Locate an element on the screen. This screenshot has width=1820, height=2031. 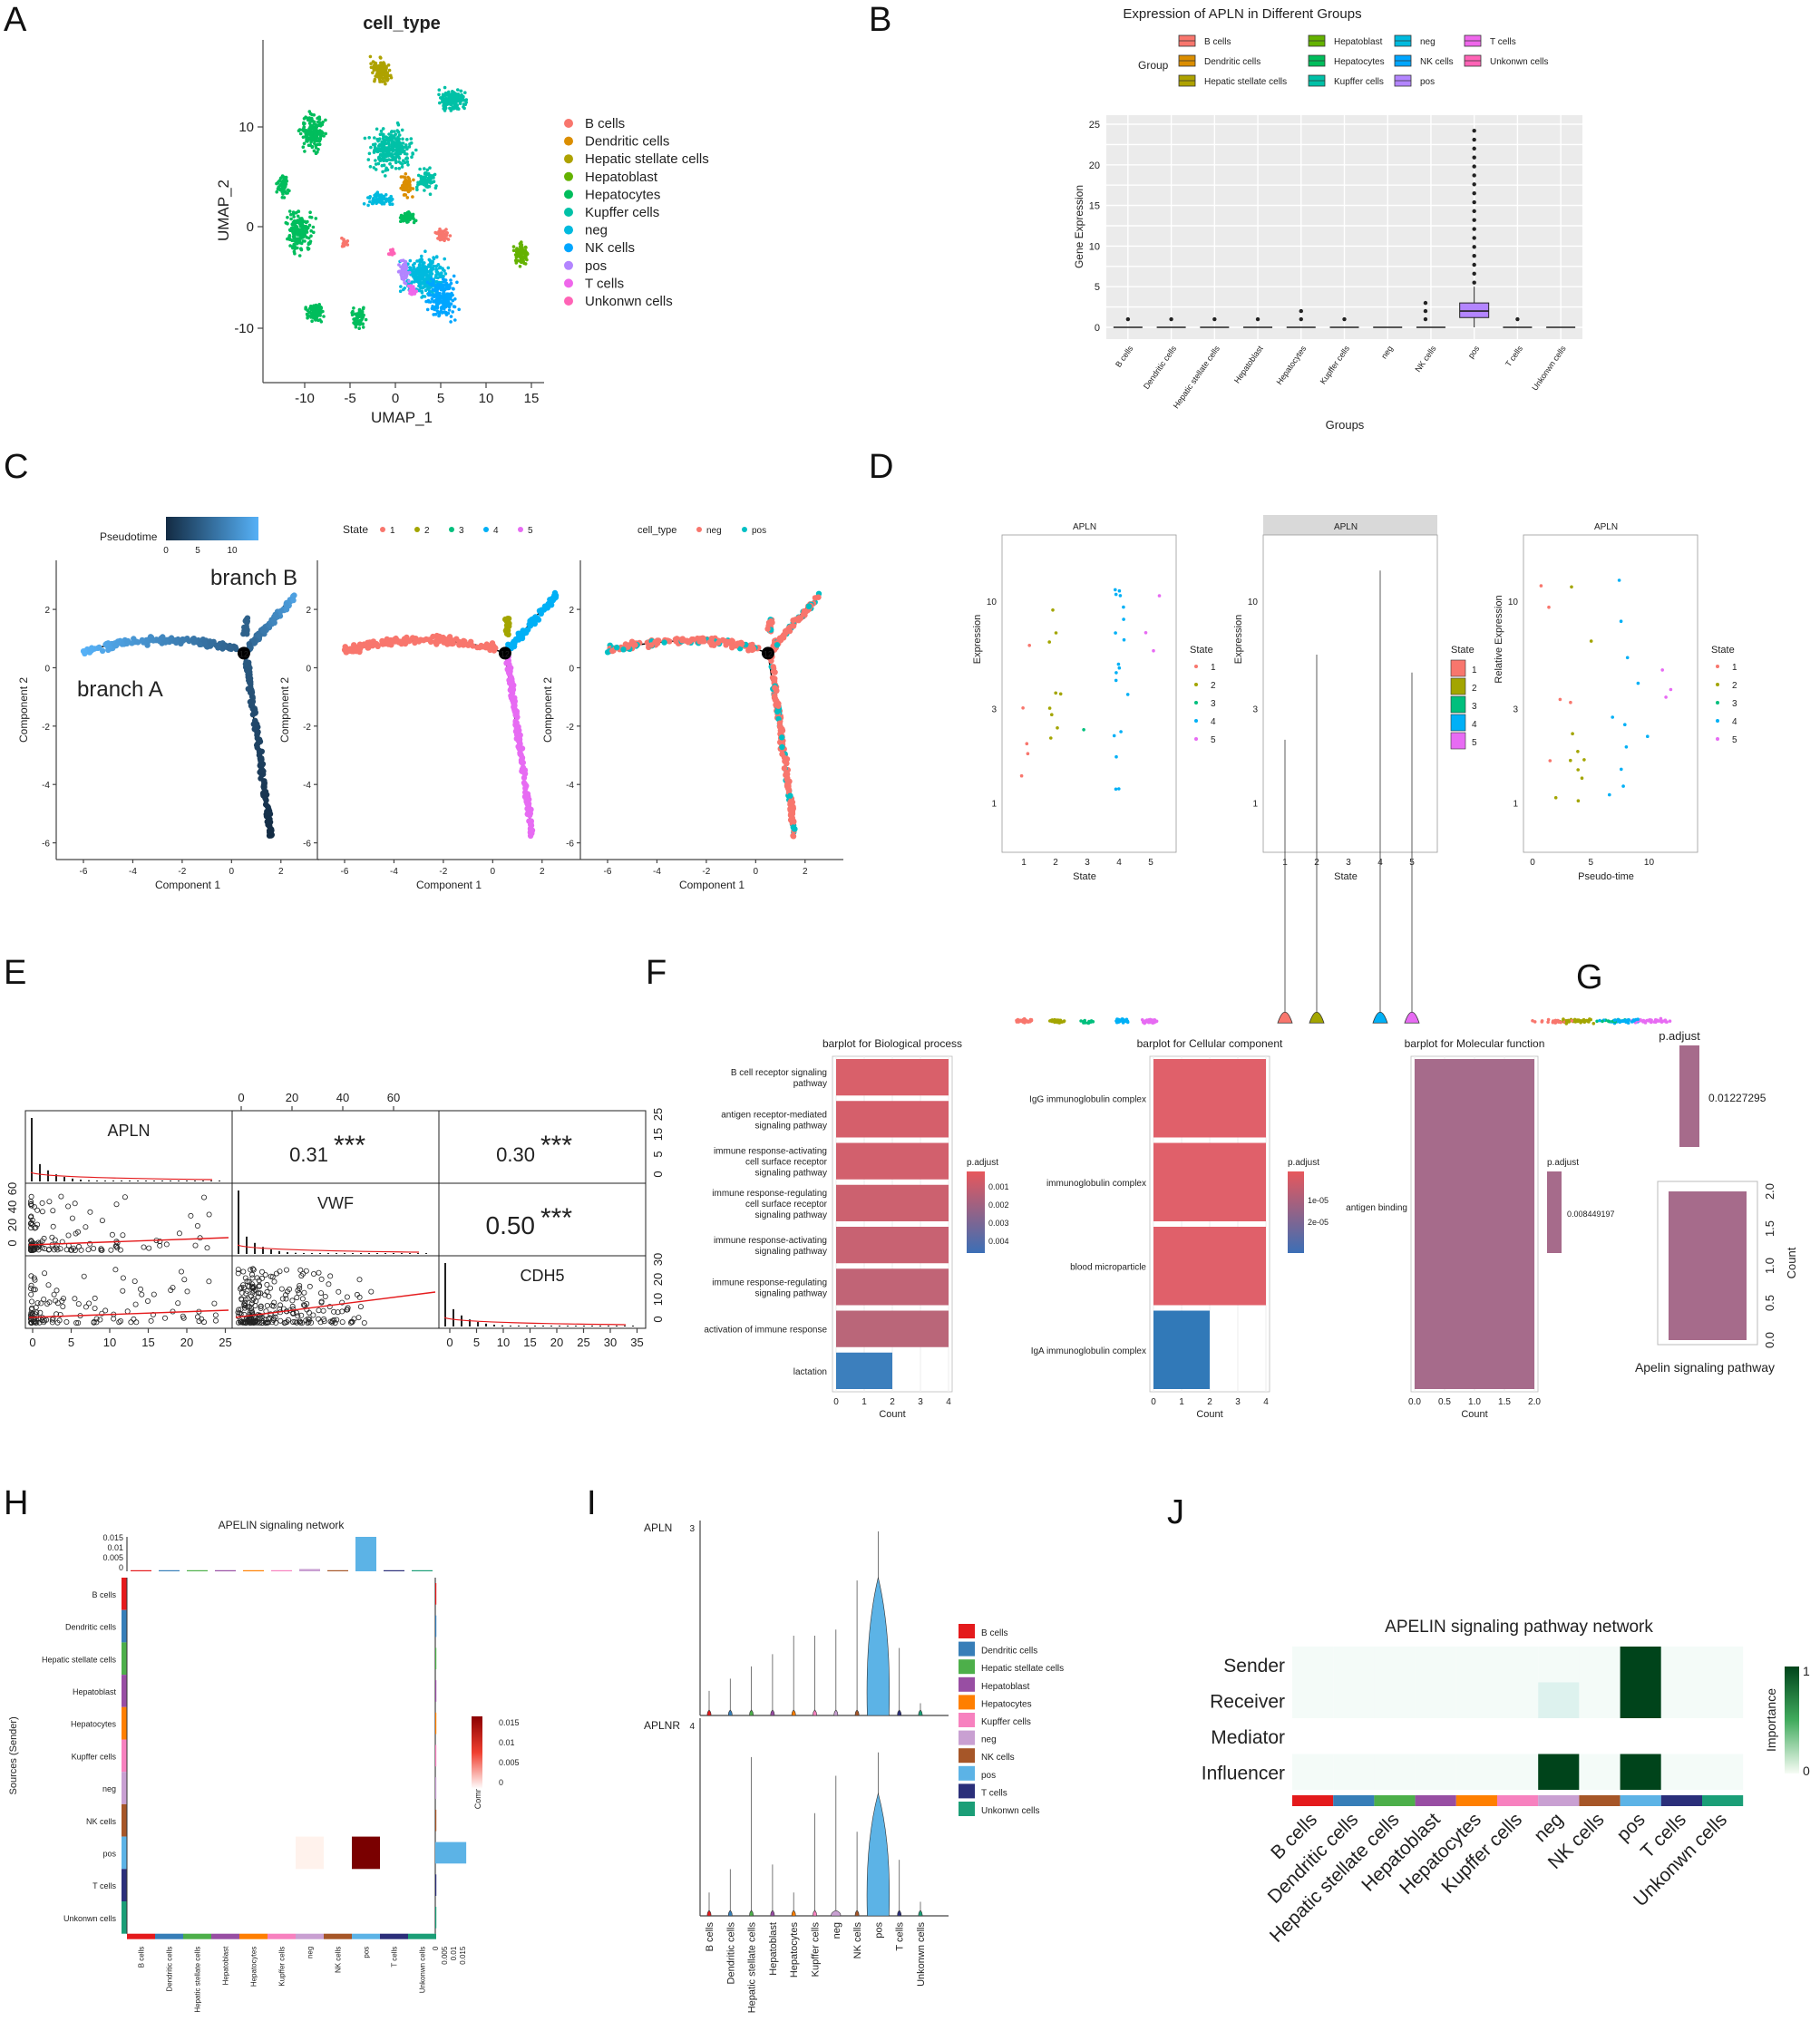
boxplot-x-tick-label: Unkonwn cells is located at coordinates (1549, 368).